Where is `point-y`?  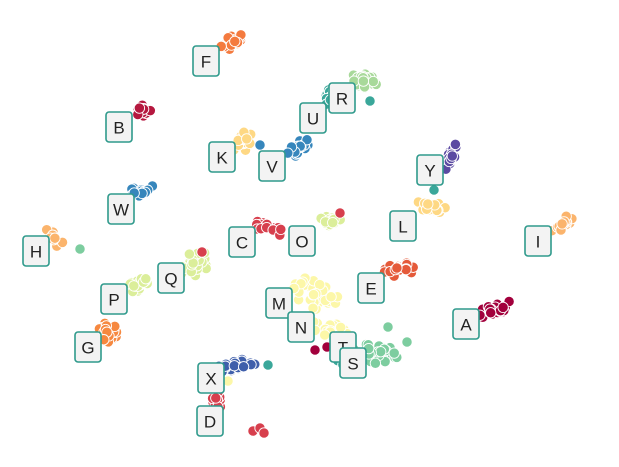
point-y is located at coordinates (452, 156).